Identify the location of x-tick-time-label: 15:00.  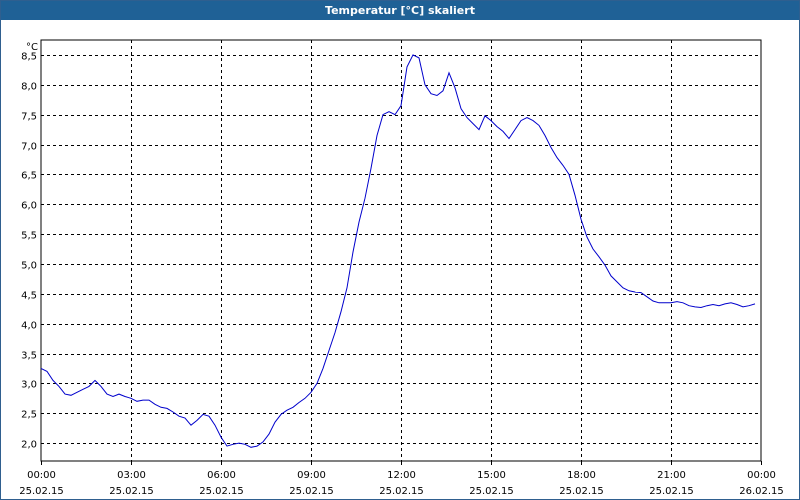
(491, 475).